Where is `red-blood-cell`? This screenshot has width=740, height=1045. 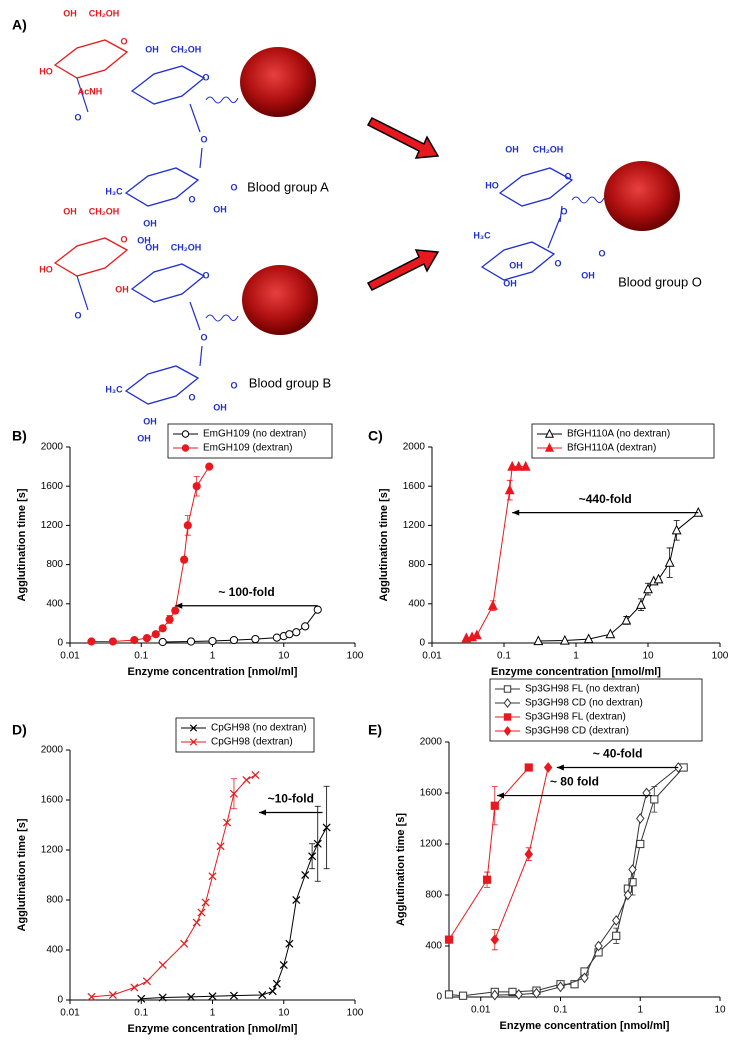
red-blood-cell is located at coordinates (280, 300).